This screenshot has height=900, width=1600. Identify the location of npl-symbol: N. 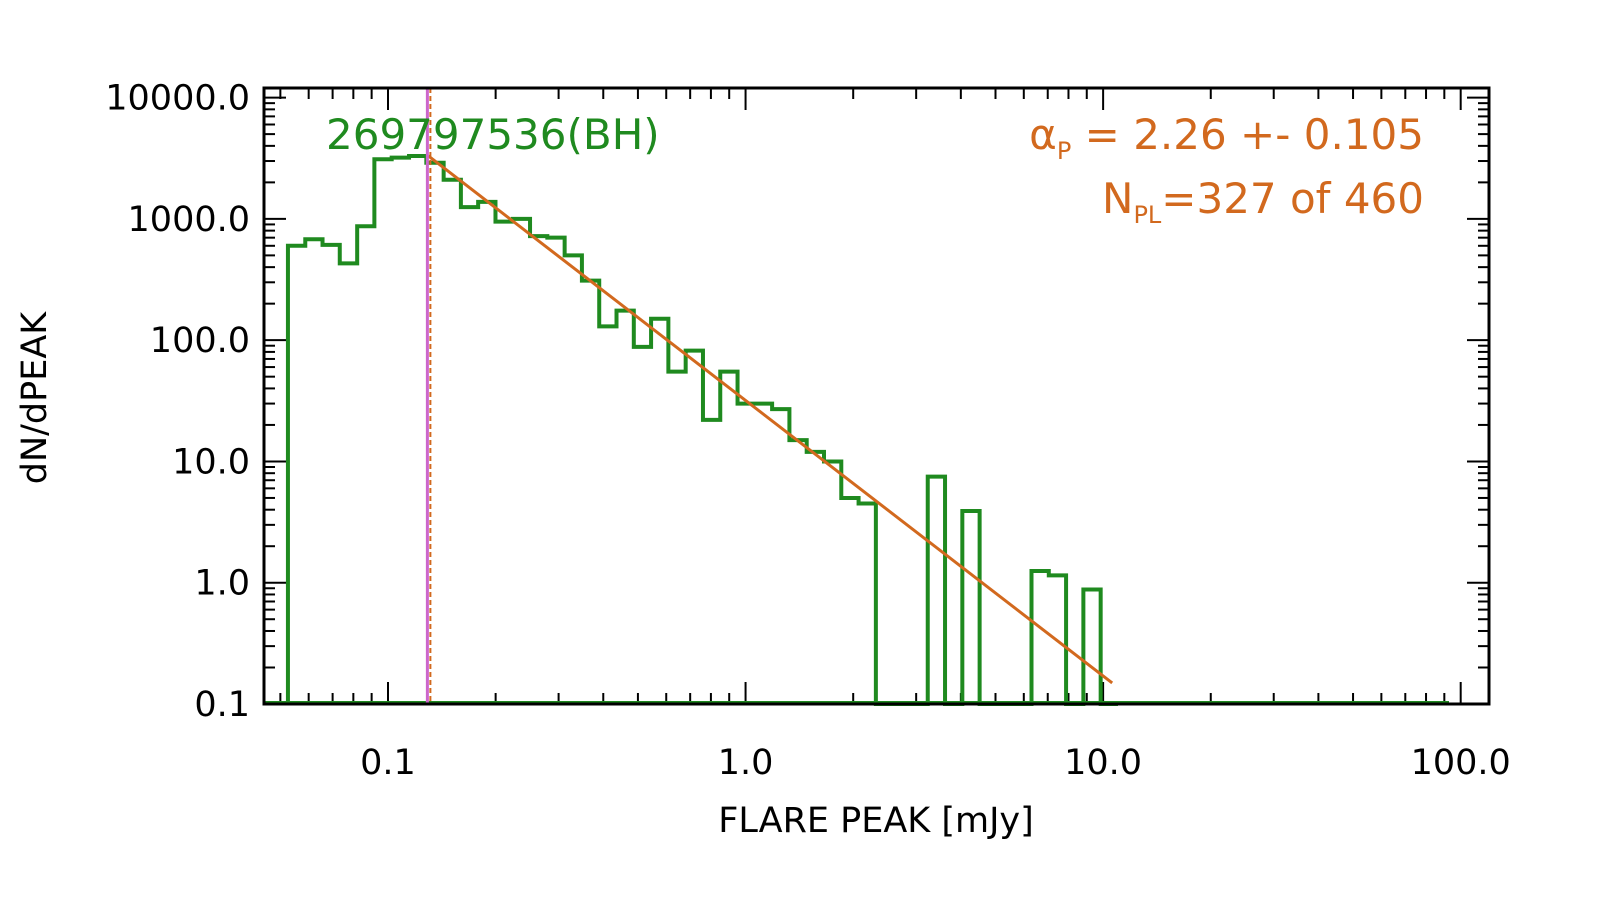
(1117, 198).